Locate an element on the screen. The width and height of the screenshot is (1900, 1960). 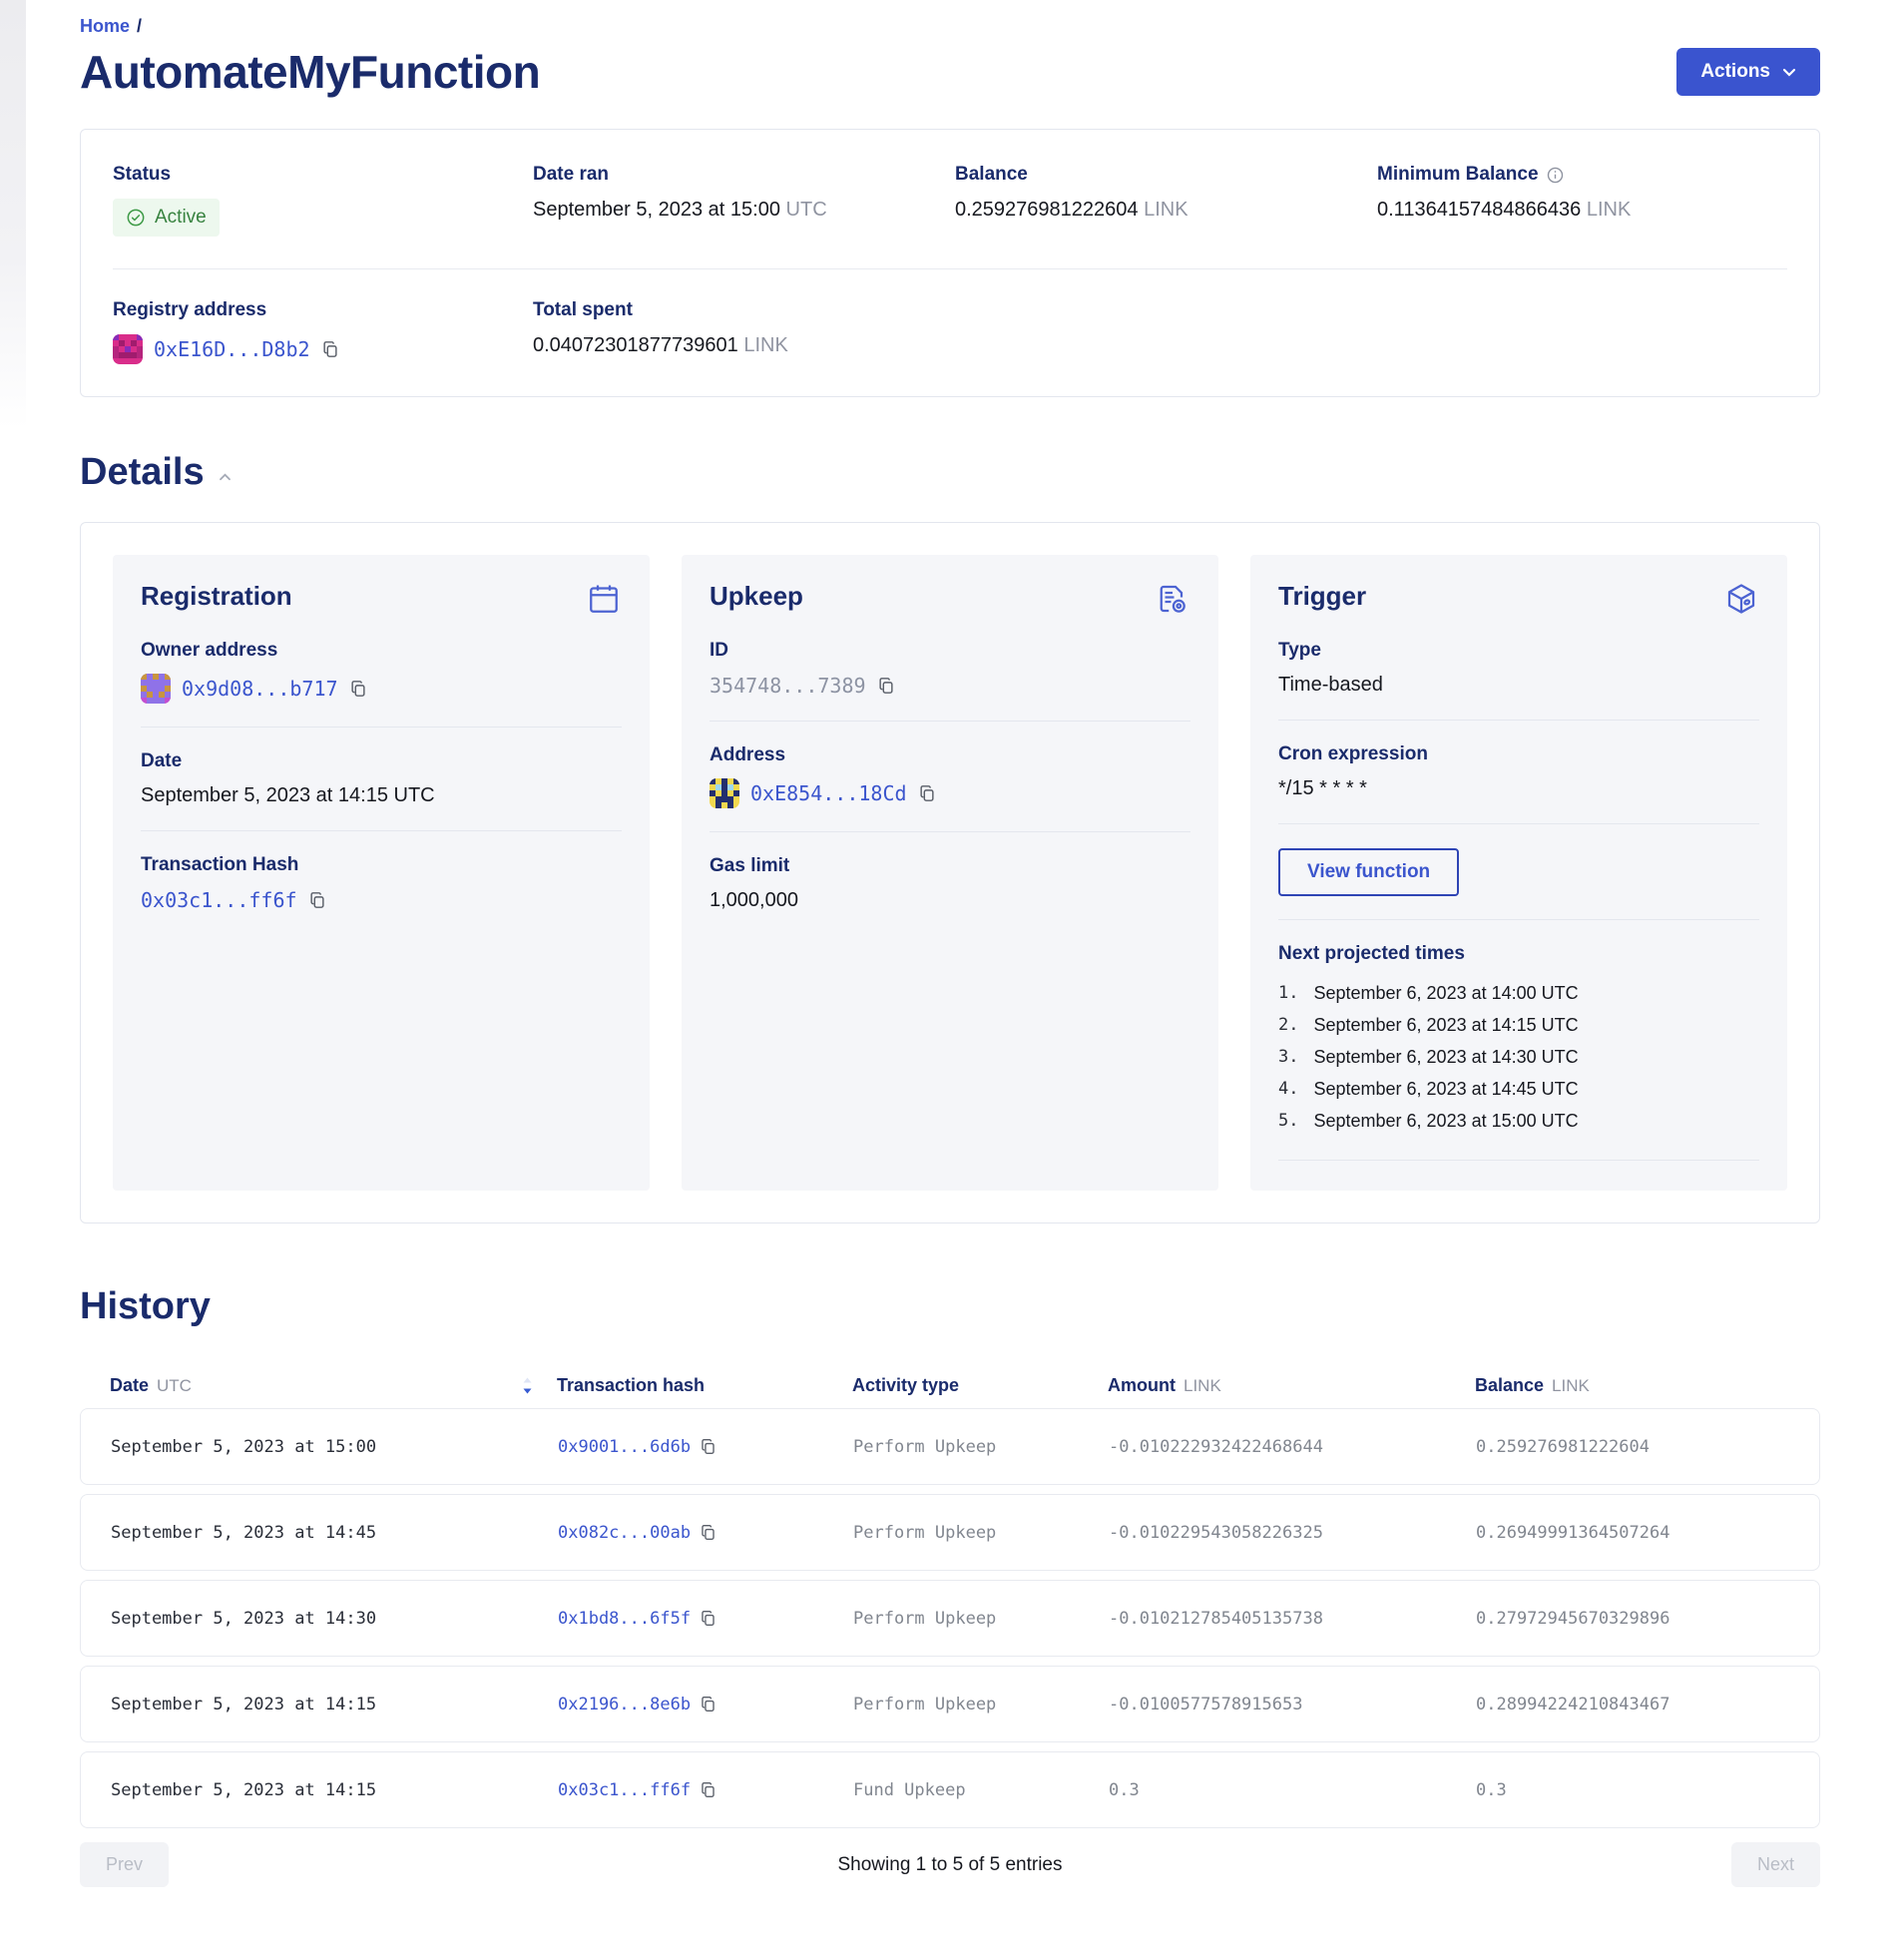
owner-address-label: Owner address is located at coordinates (210, 650).